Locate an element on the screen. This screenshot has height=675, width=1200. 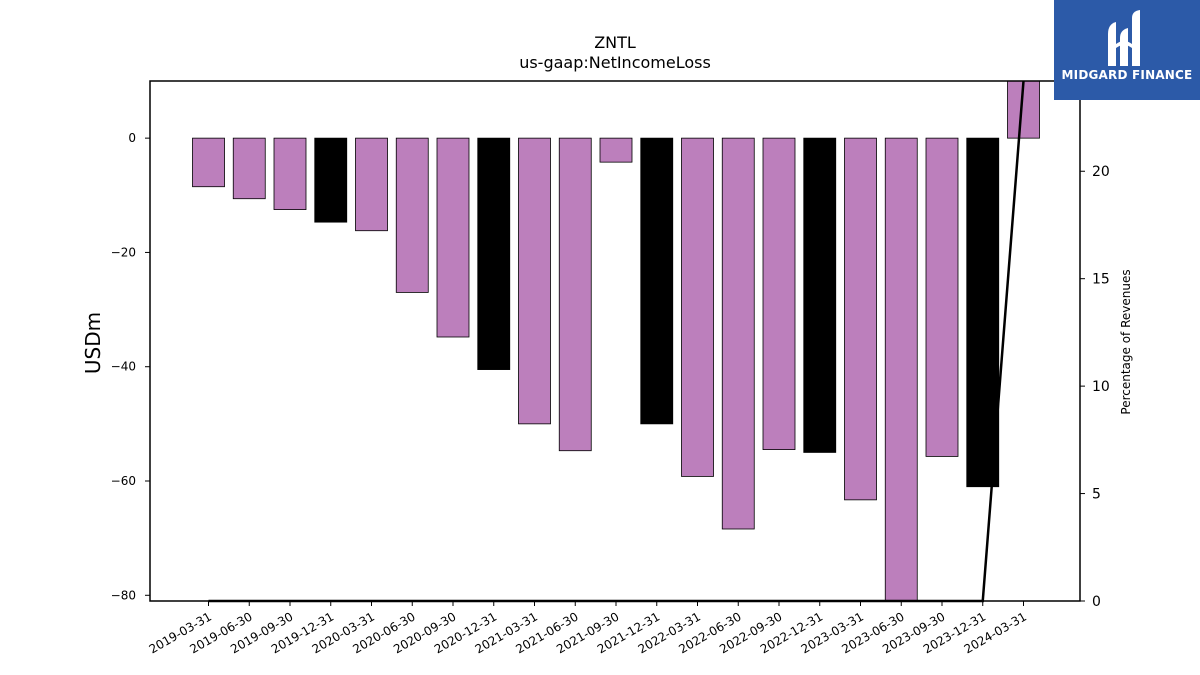
chart-subtitle: us-gaap:NetIncomeLoss is located at coordinates (615, 62).